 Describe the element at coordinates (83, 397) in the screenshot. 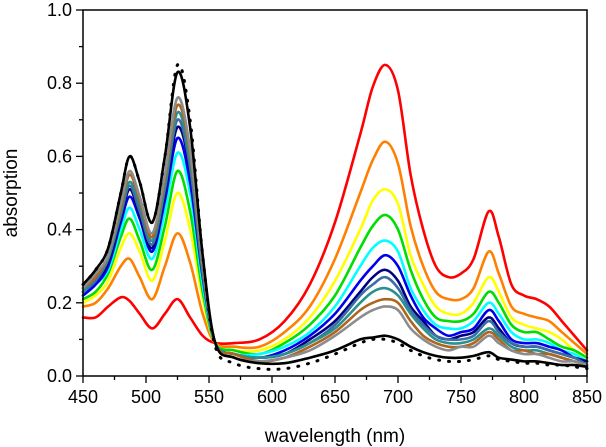

I see `x-tick-label: 450` at that location.